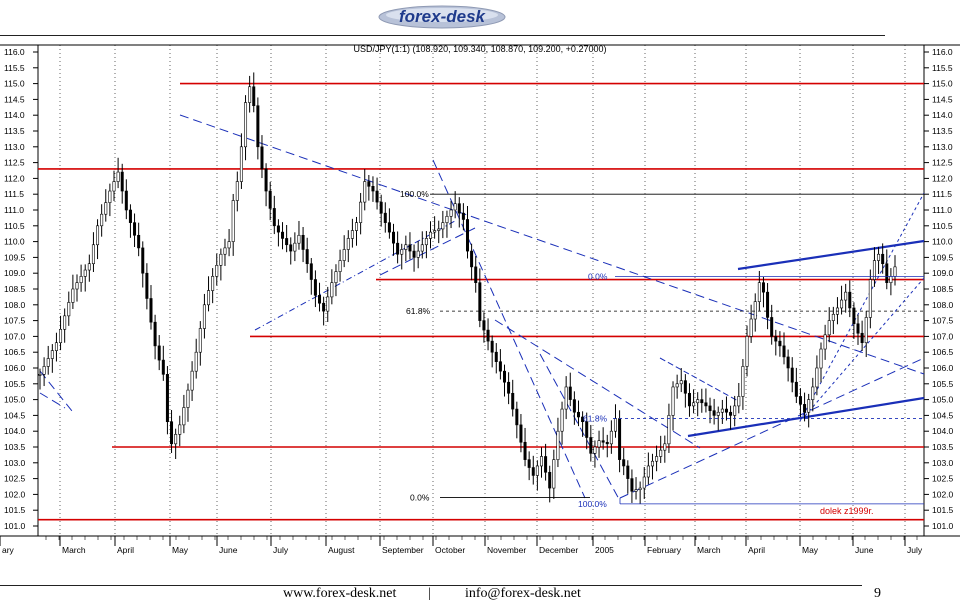 Image resolution: width=960 pixels, height=602 pixels. What do you see at coordinates (15, 289) in the screenshot?
I see `y-tick-label-left: 108.5` at bounding box center [15, 289].